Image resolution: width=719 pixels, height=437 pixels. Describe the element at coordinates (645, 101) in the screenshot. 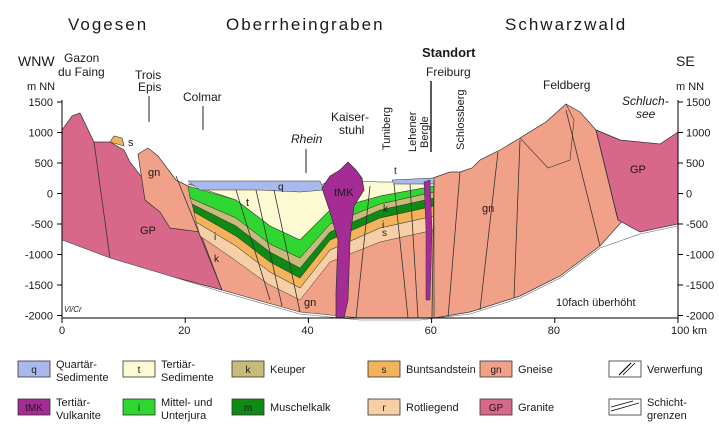

I see `label-schluchsee-1: Schluch-` at that location.